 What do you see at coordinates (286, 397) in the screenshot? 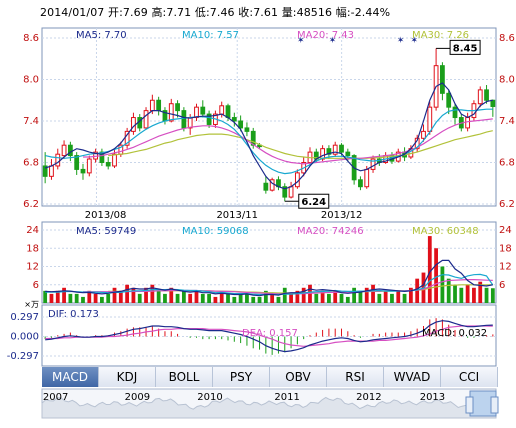
I see `navigator-year-tick: 2011` at bounding box center [286, 397].